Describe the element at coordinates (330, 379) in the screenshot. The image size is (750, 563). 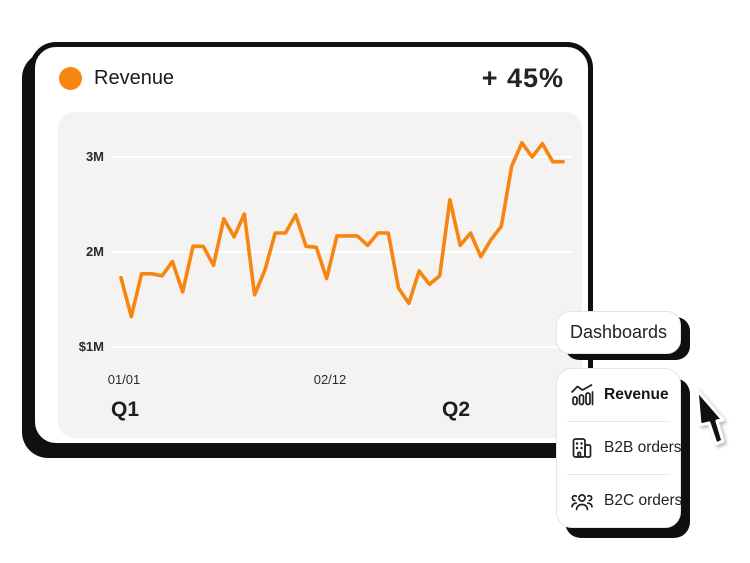
I see `x-axis-date-label-2: 02/12` at that location.